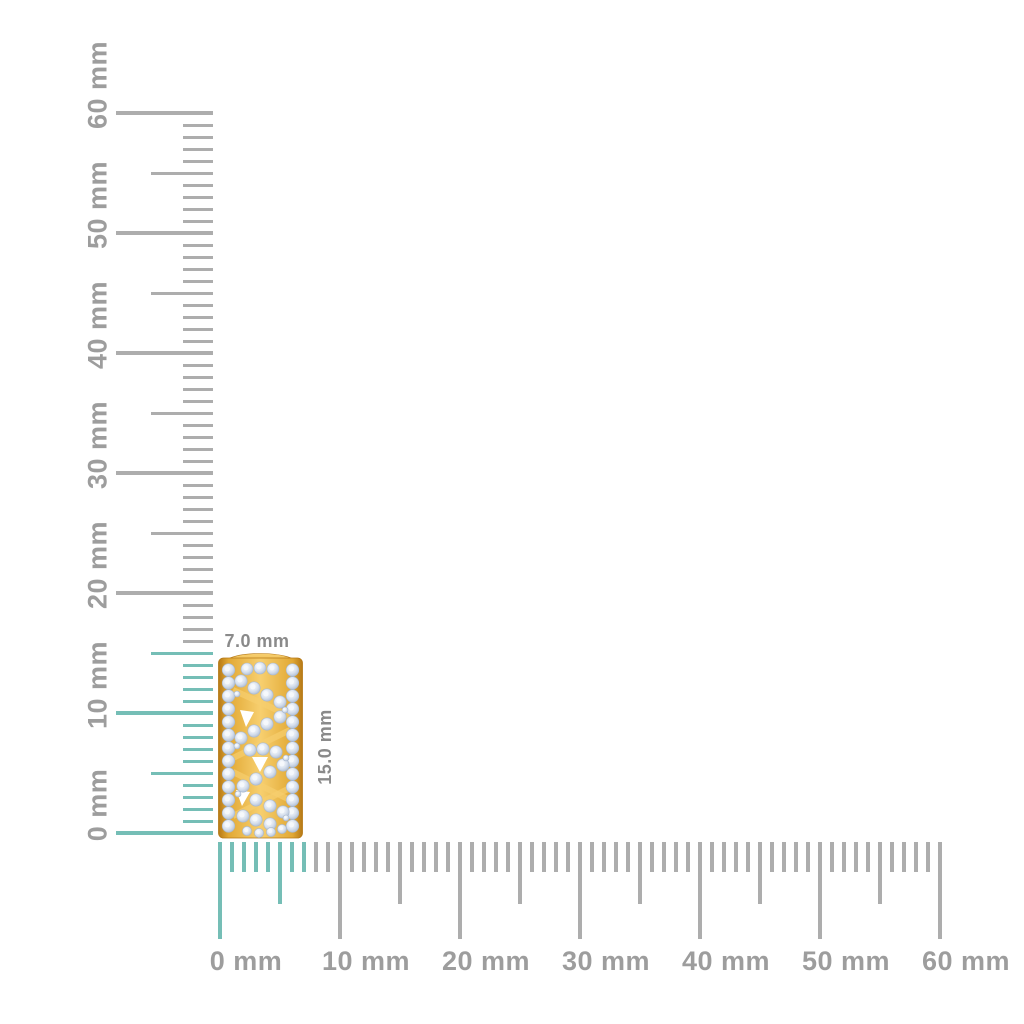  I want to click on v-ruler-tick-4mm, so click(198, 785).